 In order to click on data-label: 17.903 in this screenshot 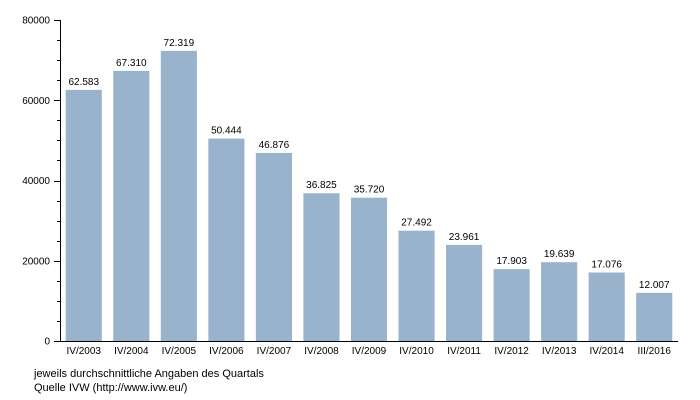, I will do `click(511, 261)`.